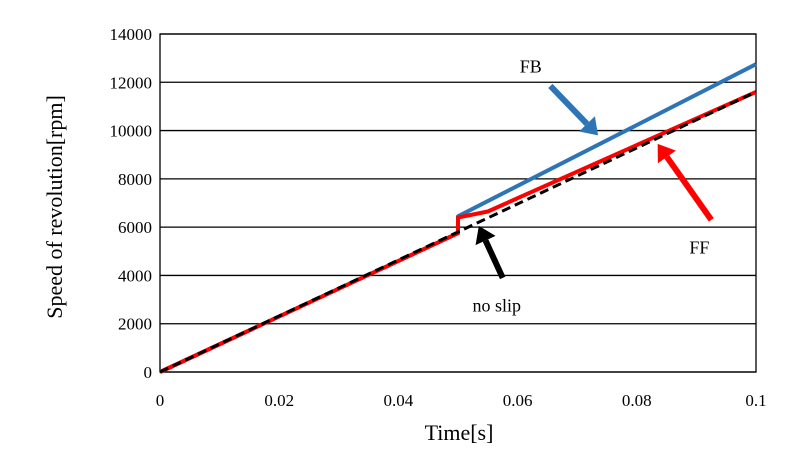 Image resolution: width=803 pixels, height=462 pixels. I want to click on x-tick-label: 0.02, so click(279, 400).